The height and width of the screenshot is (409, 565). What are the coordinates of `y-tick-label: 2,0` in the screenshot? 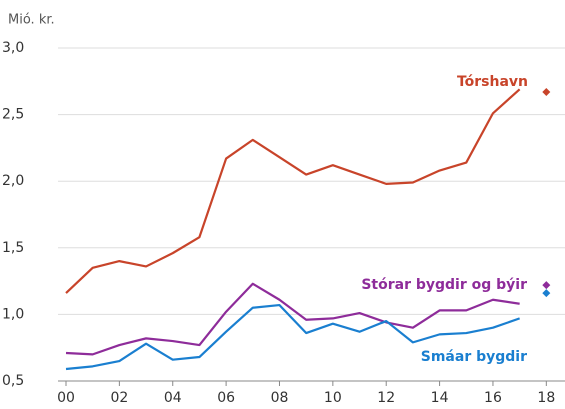 It's located at (13, 181).